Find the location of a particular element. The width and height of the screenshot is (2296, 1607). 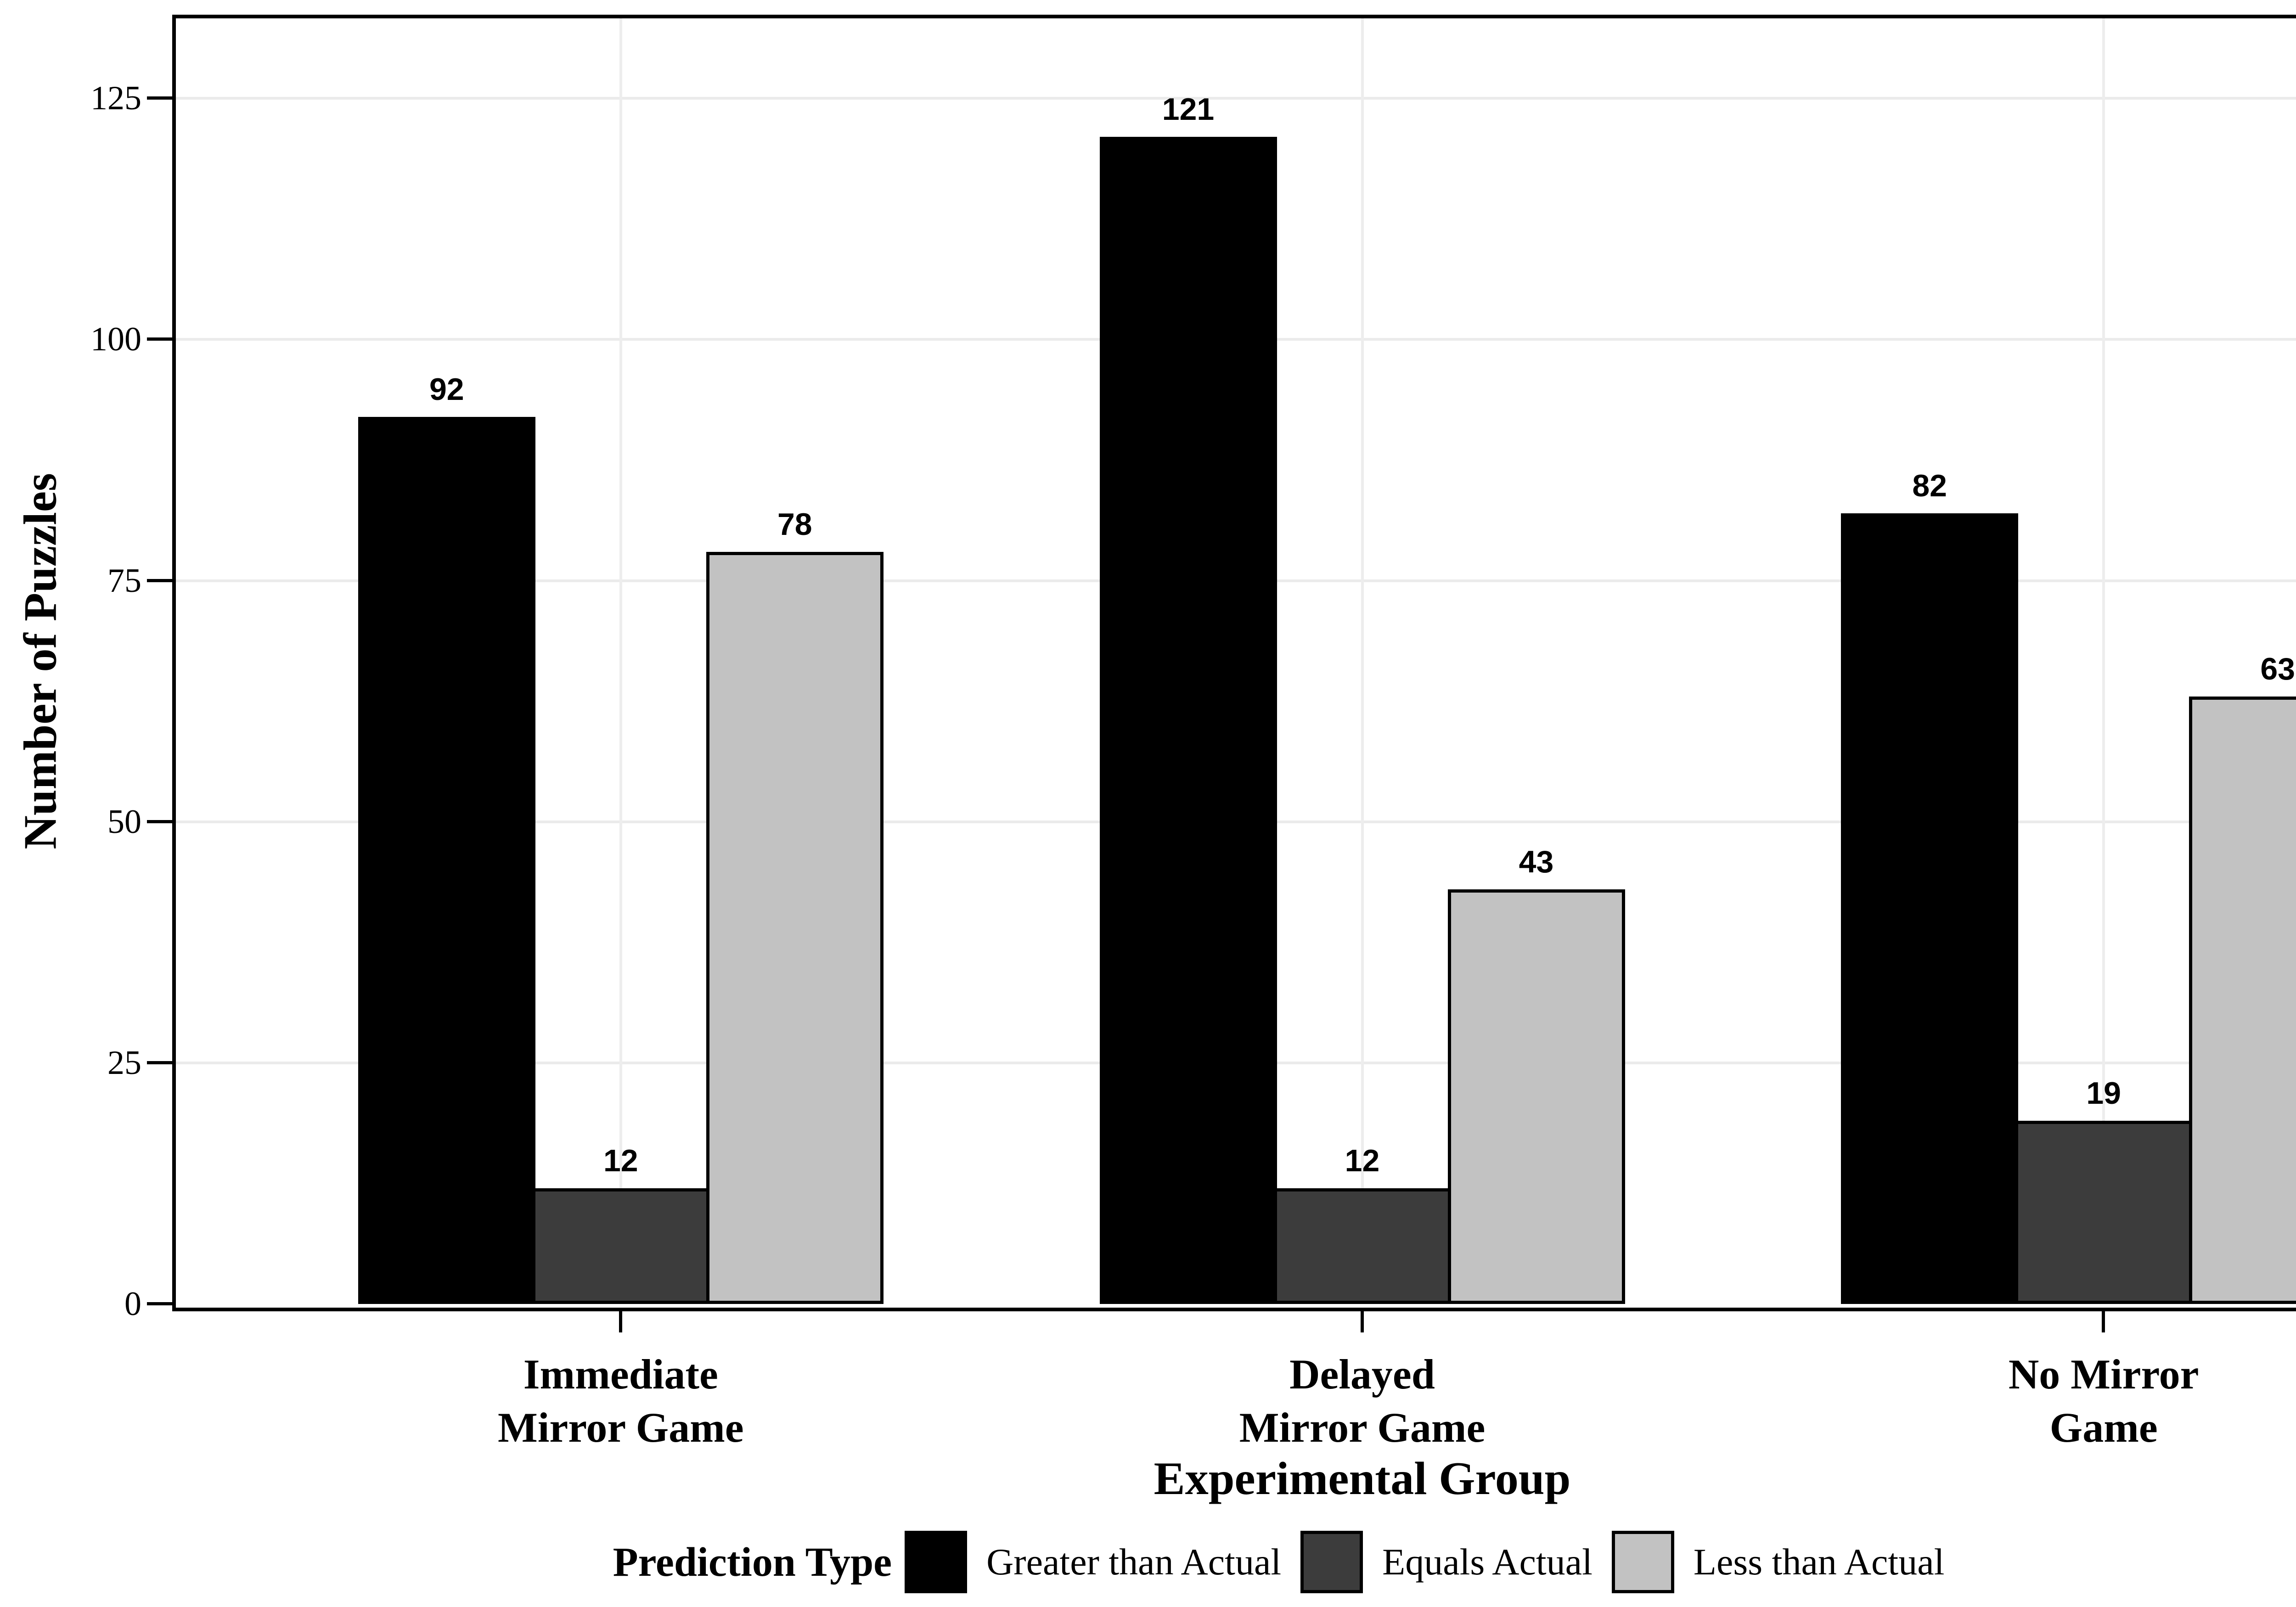

x-category-label: No Mirror Game is located at coordinates (2104, 1401).